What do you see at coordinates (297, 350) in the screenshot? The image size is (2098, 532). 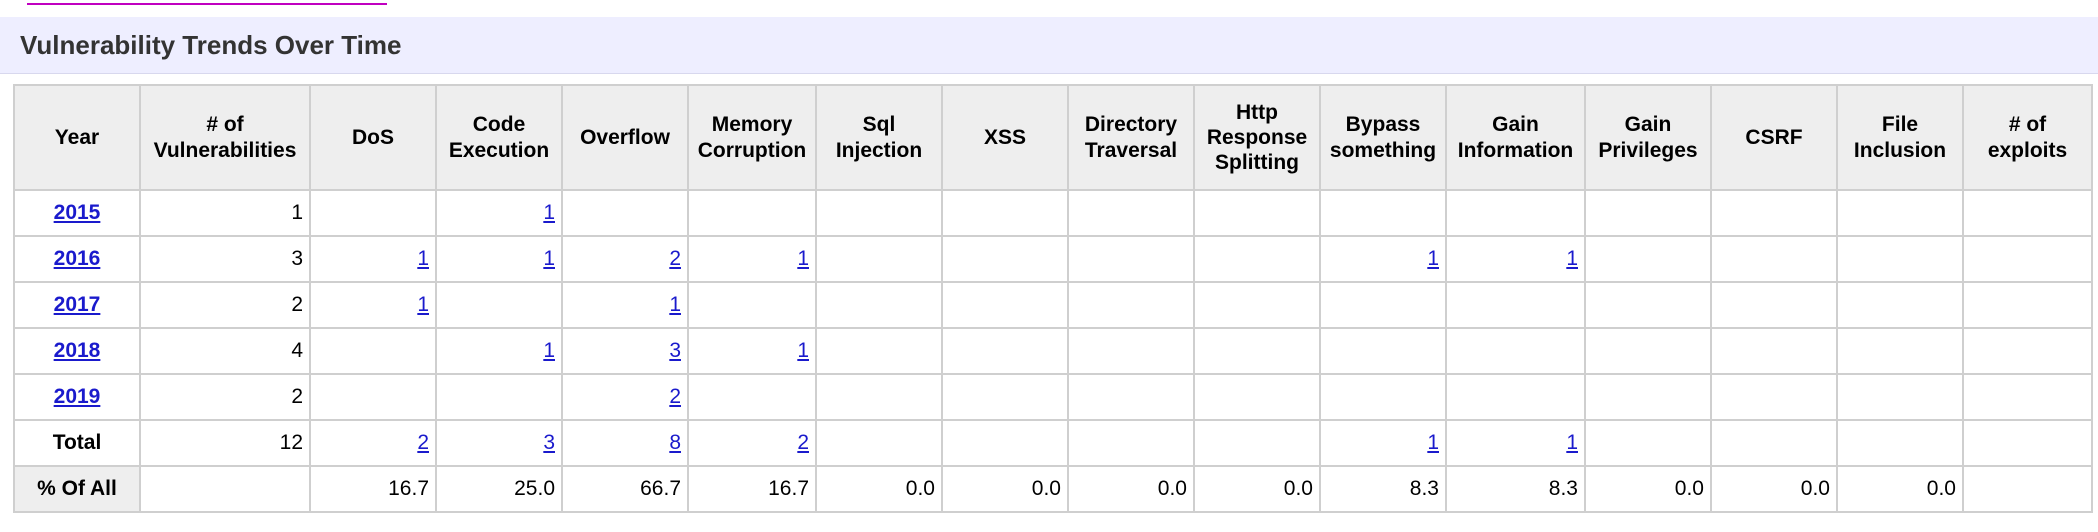 I see `cell-value: 4` at bounding box center [297, 350].